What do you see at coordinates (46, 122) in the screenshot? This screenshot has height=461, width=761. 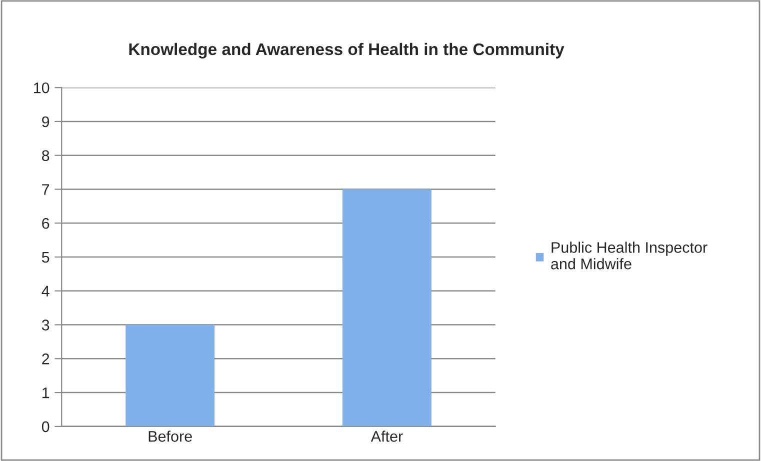 I see `y-tick-label: 9` at bounding box center [46, 122].